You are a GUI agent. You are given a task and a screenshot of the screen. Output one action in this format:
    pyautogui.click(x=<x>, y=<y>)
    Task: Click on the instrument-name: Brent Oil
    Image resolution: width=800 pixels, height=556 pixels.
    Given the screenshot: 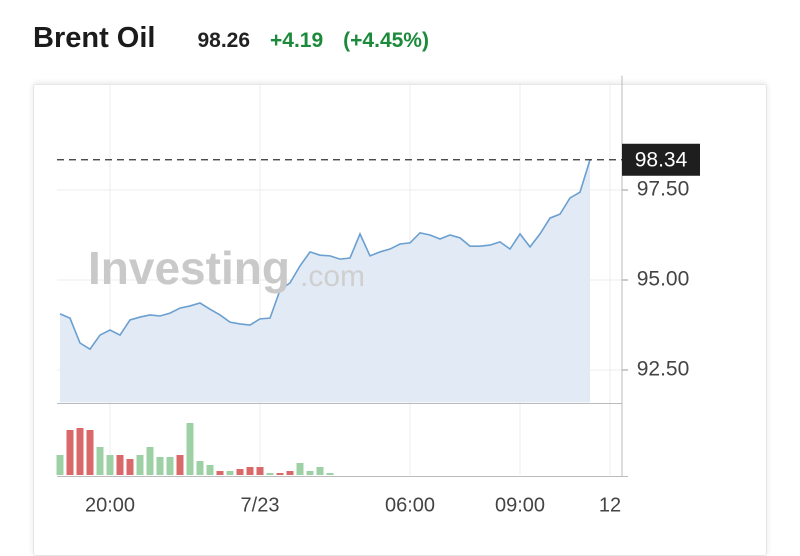 What is the action you would take?
    pyautogui.click(x=94, y=38)
    